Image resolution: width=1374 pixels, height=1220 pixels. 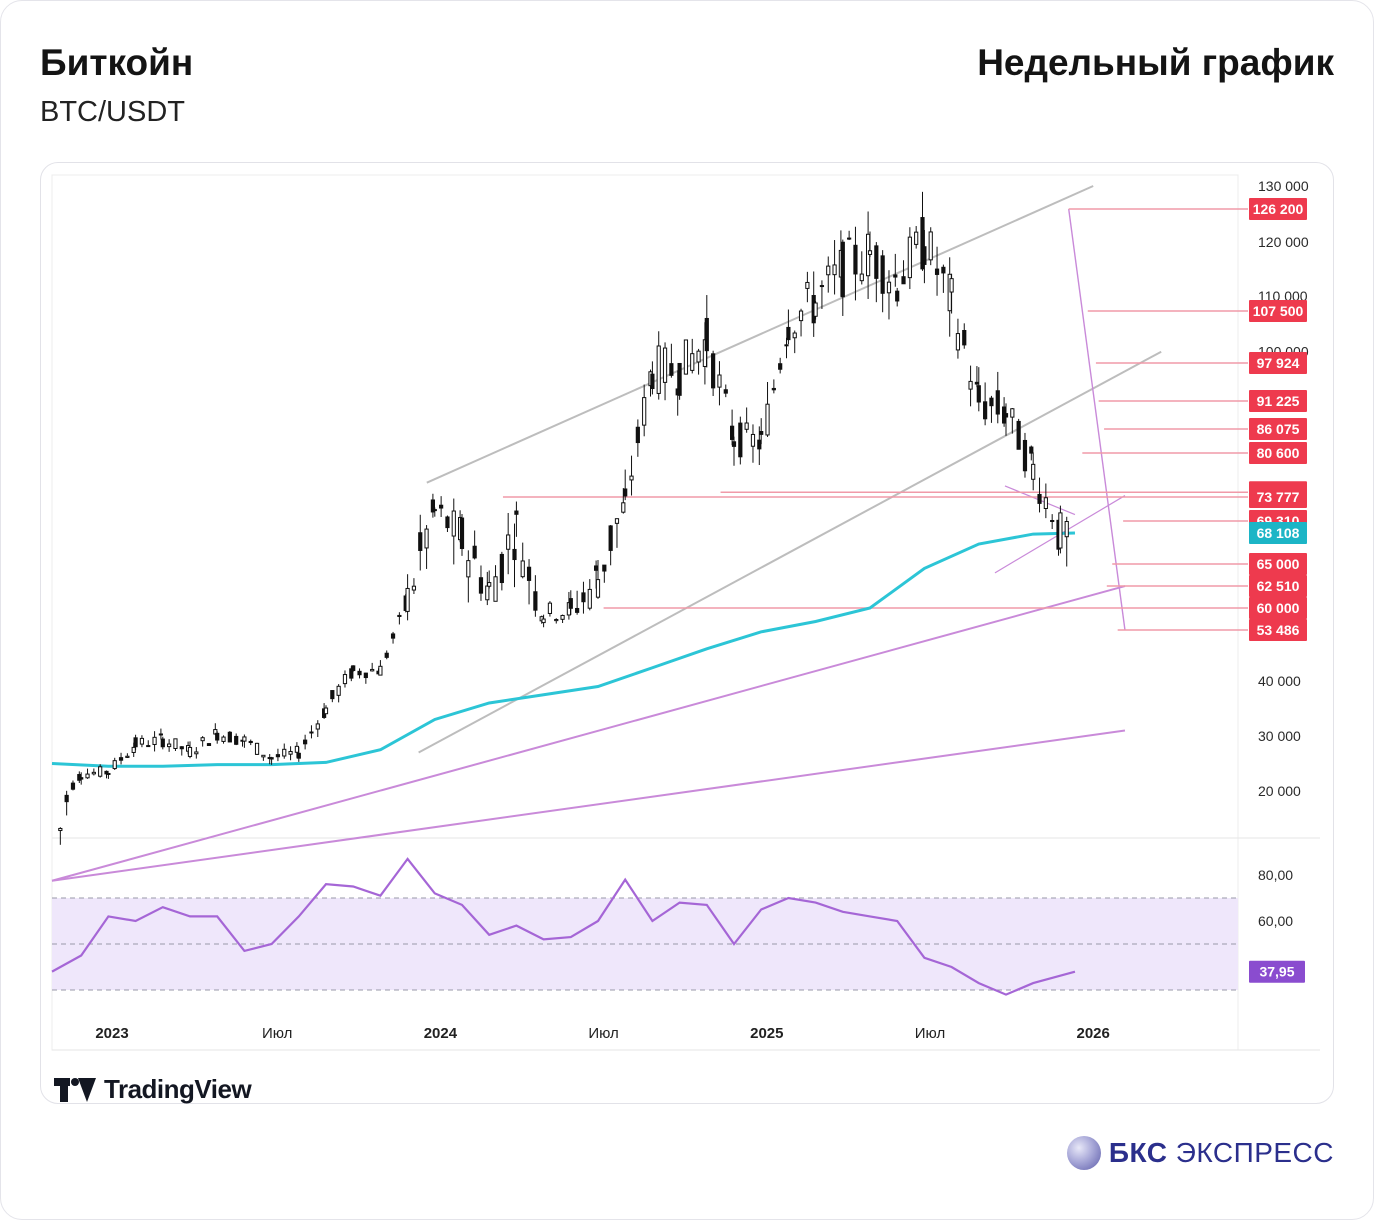 I want to click on level-tag-label: 60 000, so click(x=1278, y=608).